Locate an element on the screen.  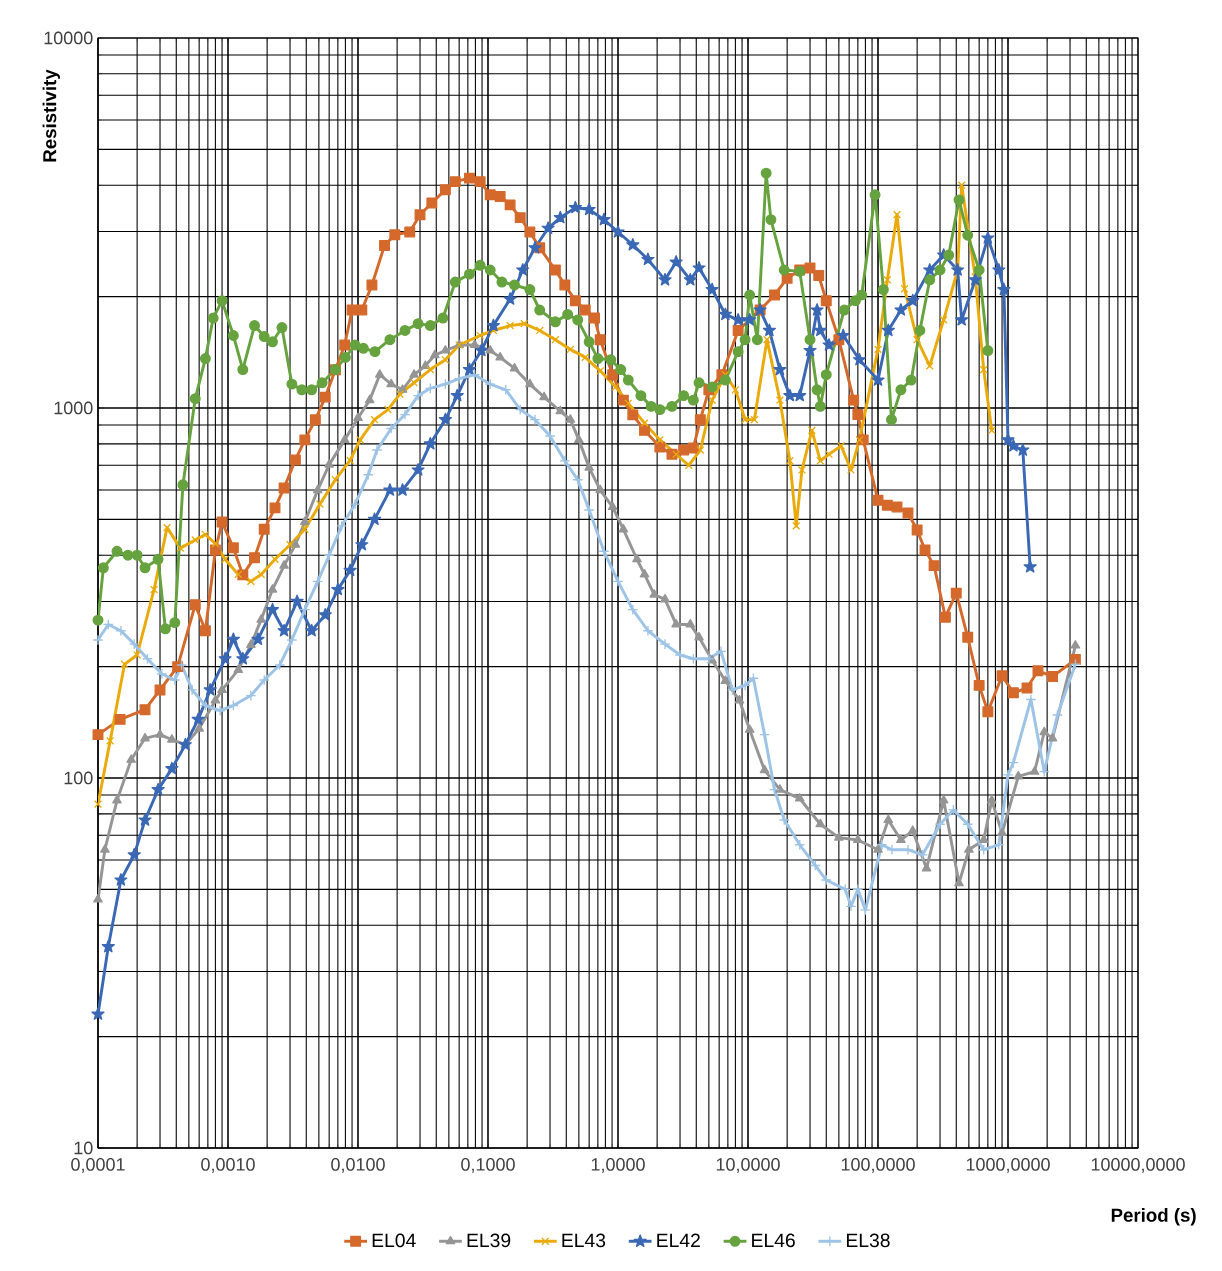
y-tick-label: 10 is located at coordinates (83, 1148).